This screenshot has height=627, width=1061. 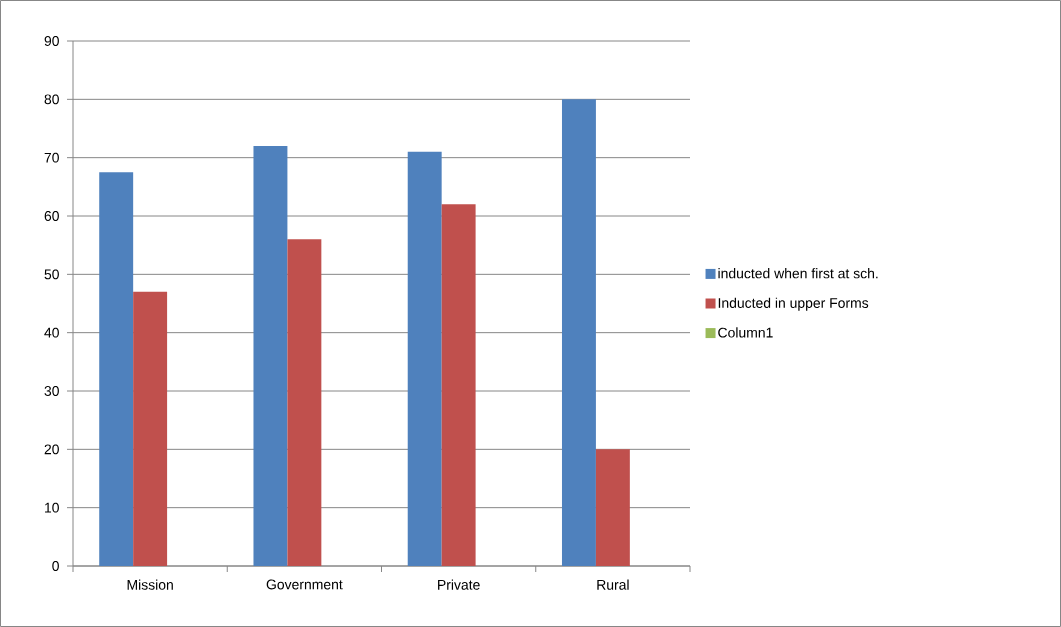 What do you see at coordinates (51, 274) in the screenshot?
I see `y-tick-label: 50` at bounding box center [51, 274].